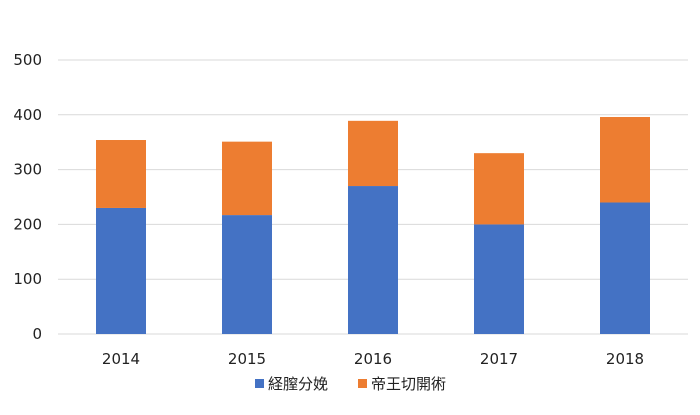 This screenshot has width=700, height=415. Describe the element at coordinates (350, 384) in the screenshot. I see `legend: 経膣分娩 帝王切開術` at that location.